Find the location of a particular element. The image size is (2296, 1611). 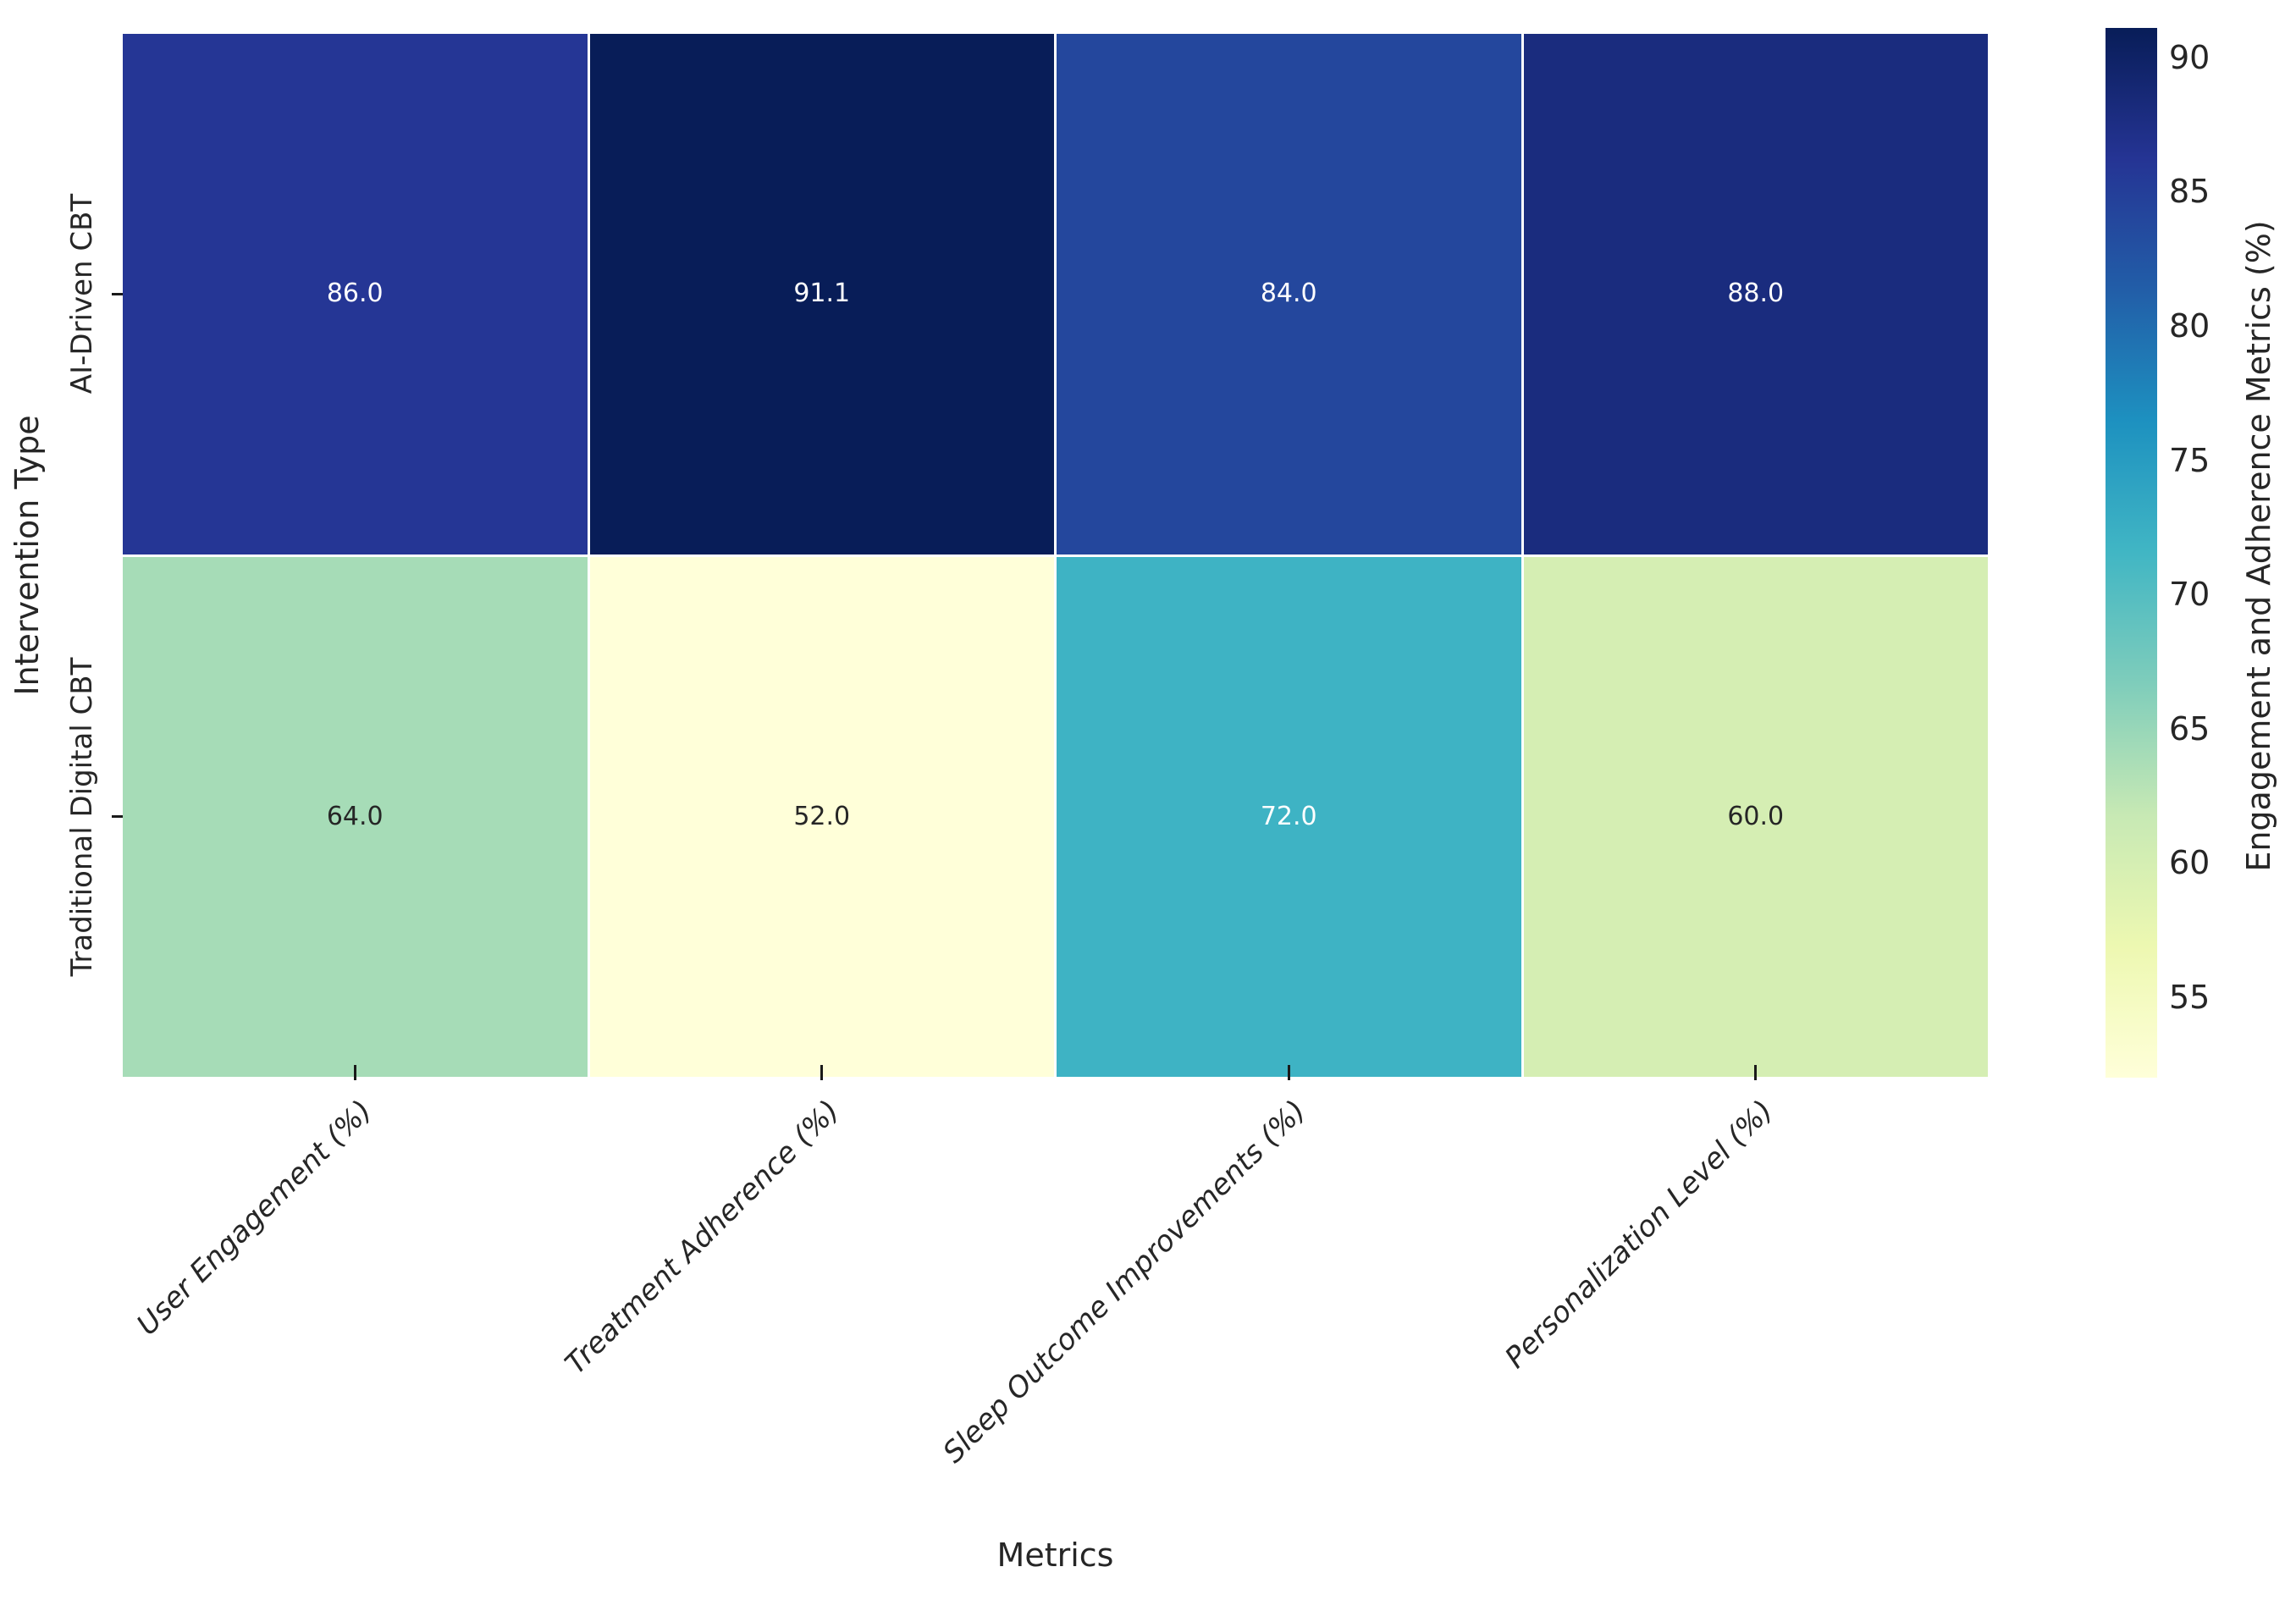

cell-value: 86.0 is located at coordinates (355, 294).